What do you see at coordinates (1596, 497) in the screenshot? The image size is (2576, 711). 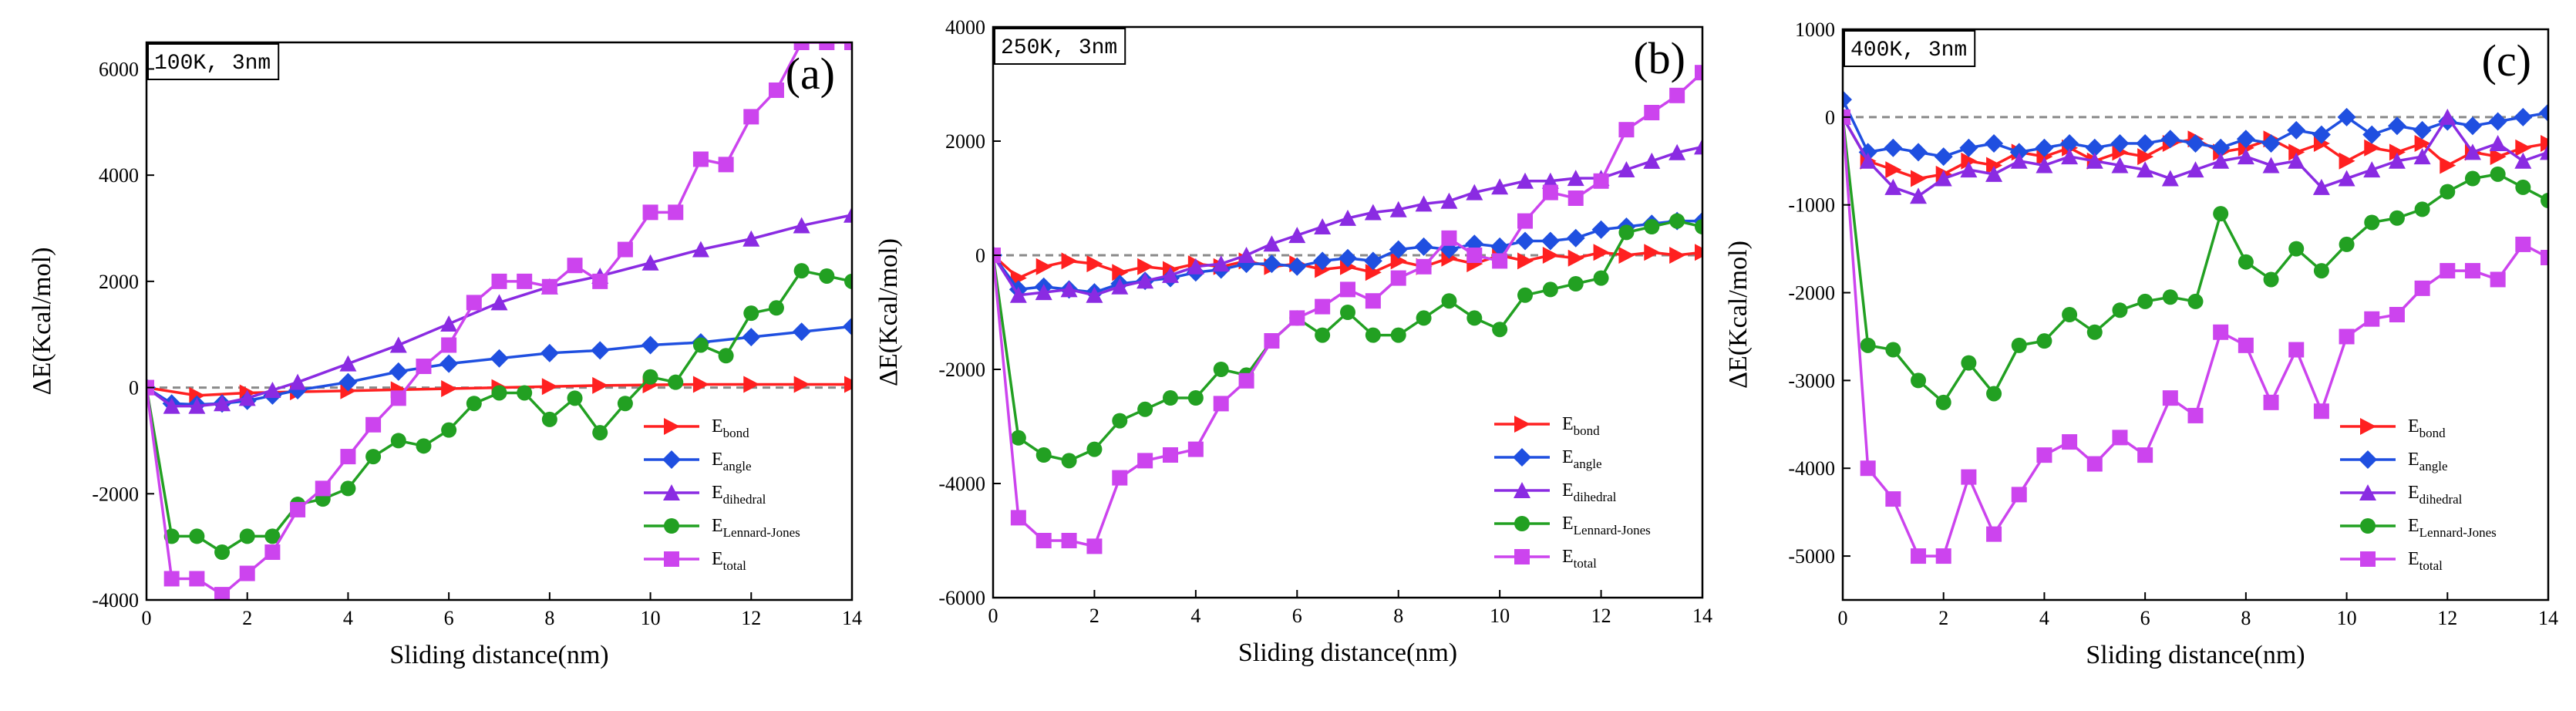 I see `legend-label-sub: dihedral` at bounding box center [1596, 497].